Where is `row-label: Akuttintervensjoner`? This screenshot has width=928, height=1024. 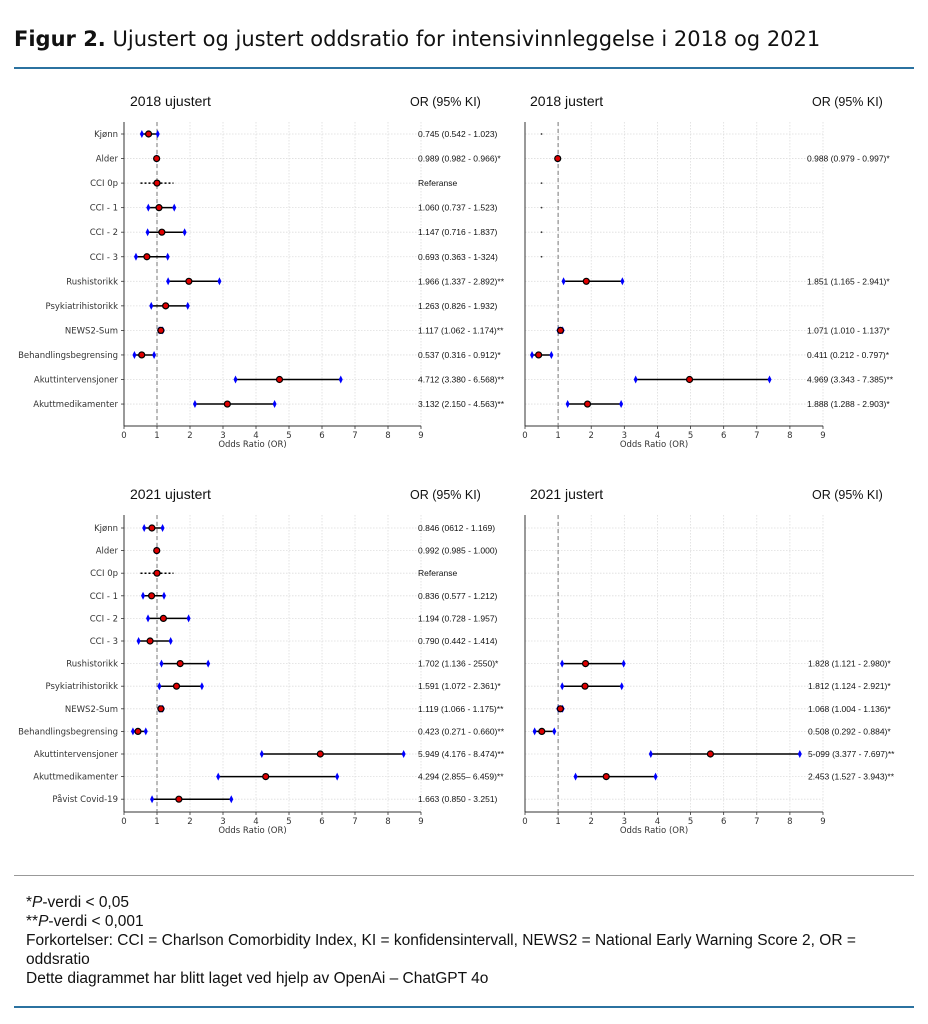
row-label: Akuttintervensjoner is located at coordinates (76, 381).